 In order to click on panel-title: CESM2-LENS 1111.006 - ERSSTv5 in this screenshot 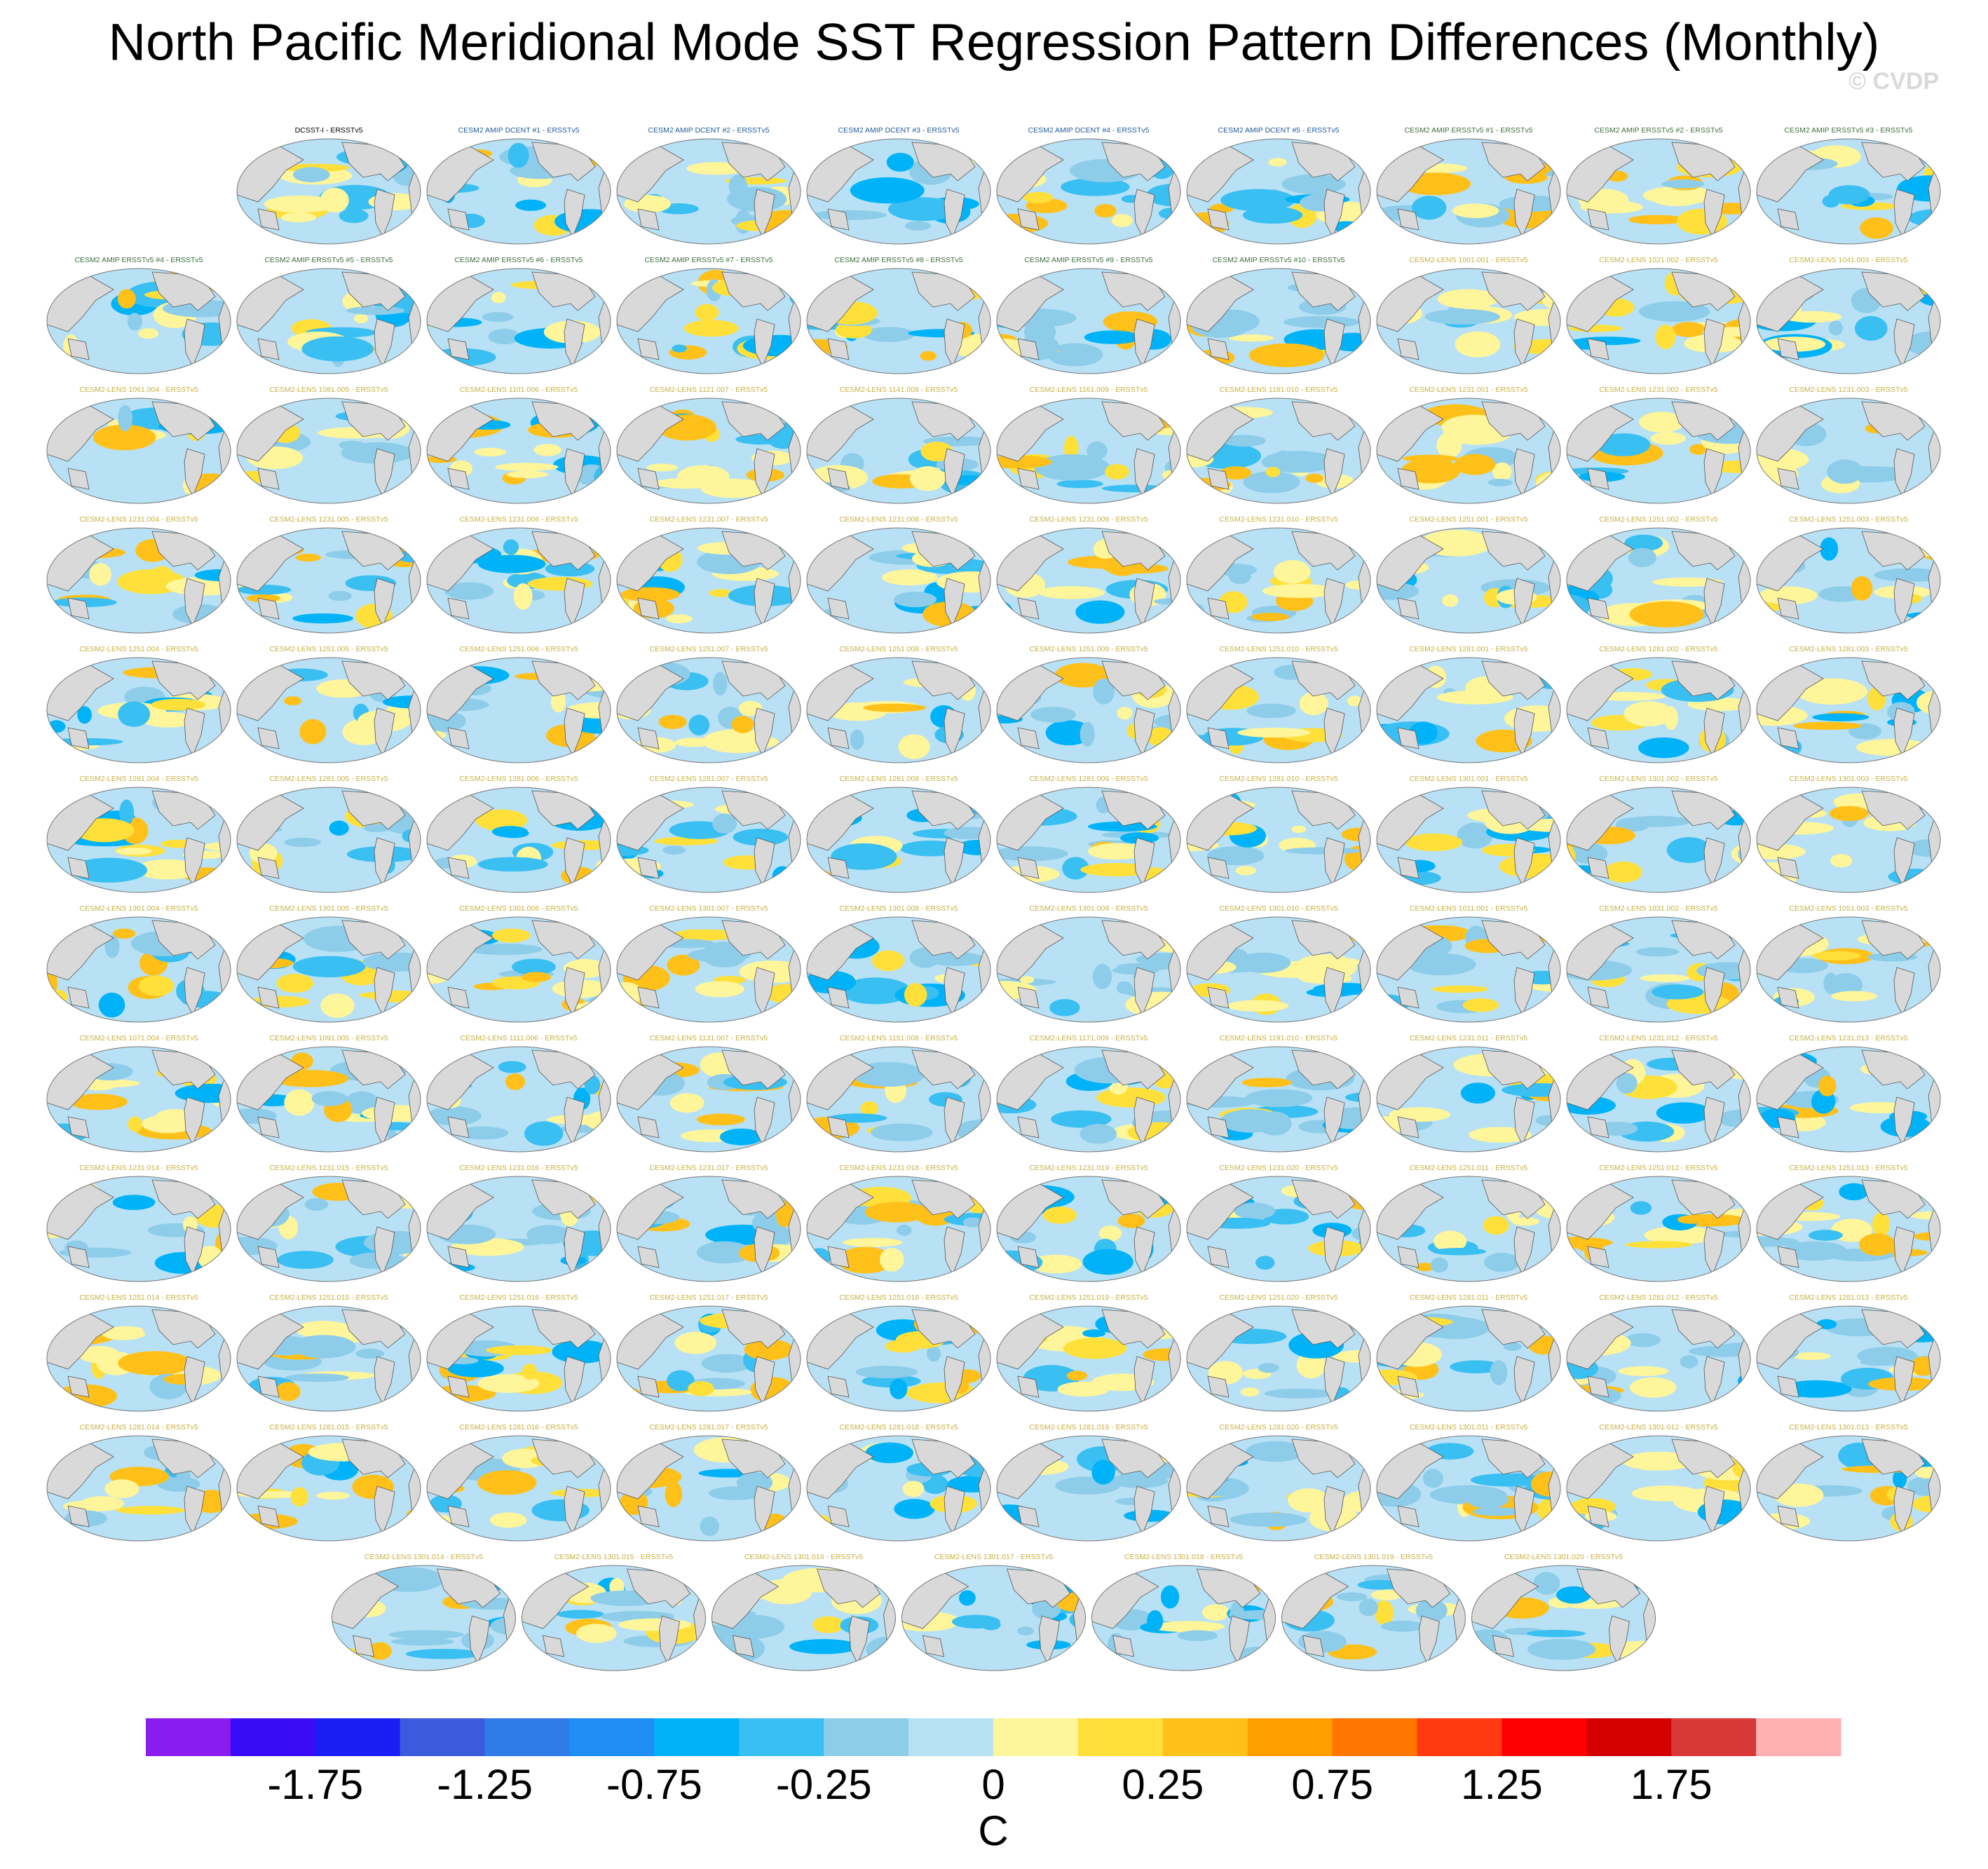, I will do `click(519, 1038)`.